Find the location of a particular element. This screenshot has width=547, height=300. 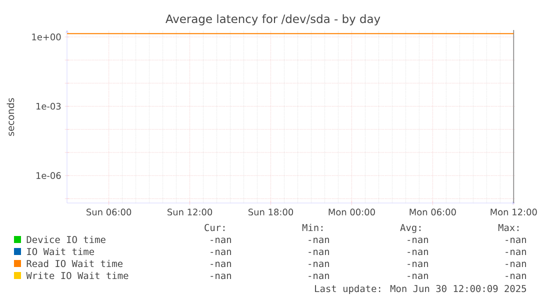

y-axis-title: seconds is located at coordinates (10, 117).